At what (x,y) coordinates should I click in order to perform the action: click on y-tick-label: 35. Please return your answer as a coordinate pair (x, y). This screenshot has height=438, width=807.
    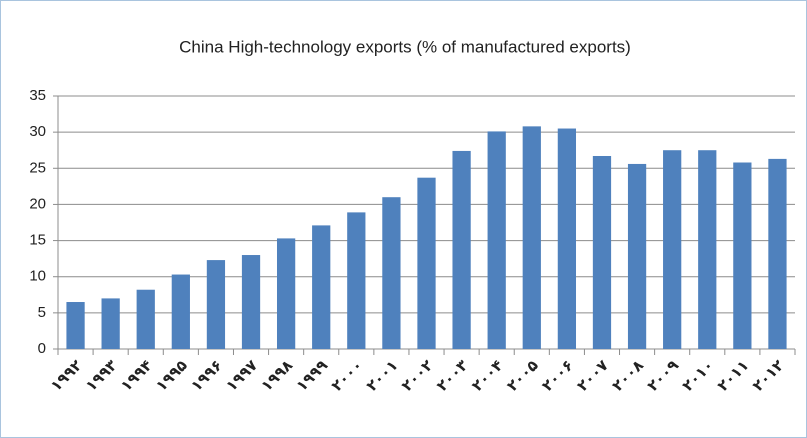
    Looking at the image, I should click on (37, 95).